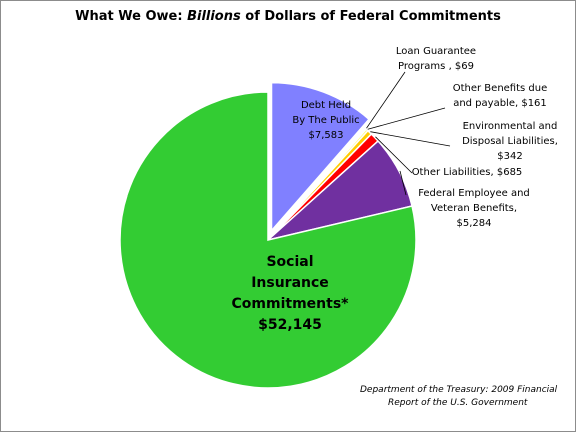  I want to click on slice-label-line: $7,583, so click(326, 135).